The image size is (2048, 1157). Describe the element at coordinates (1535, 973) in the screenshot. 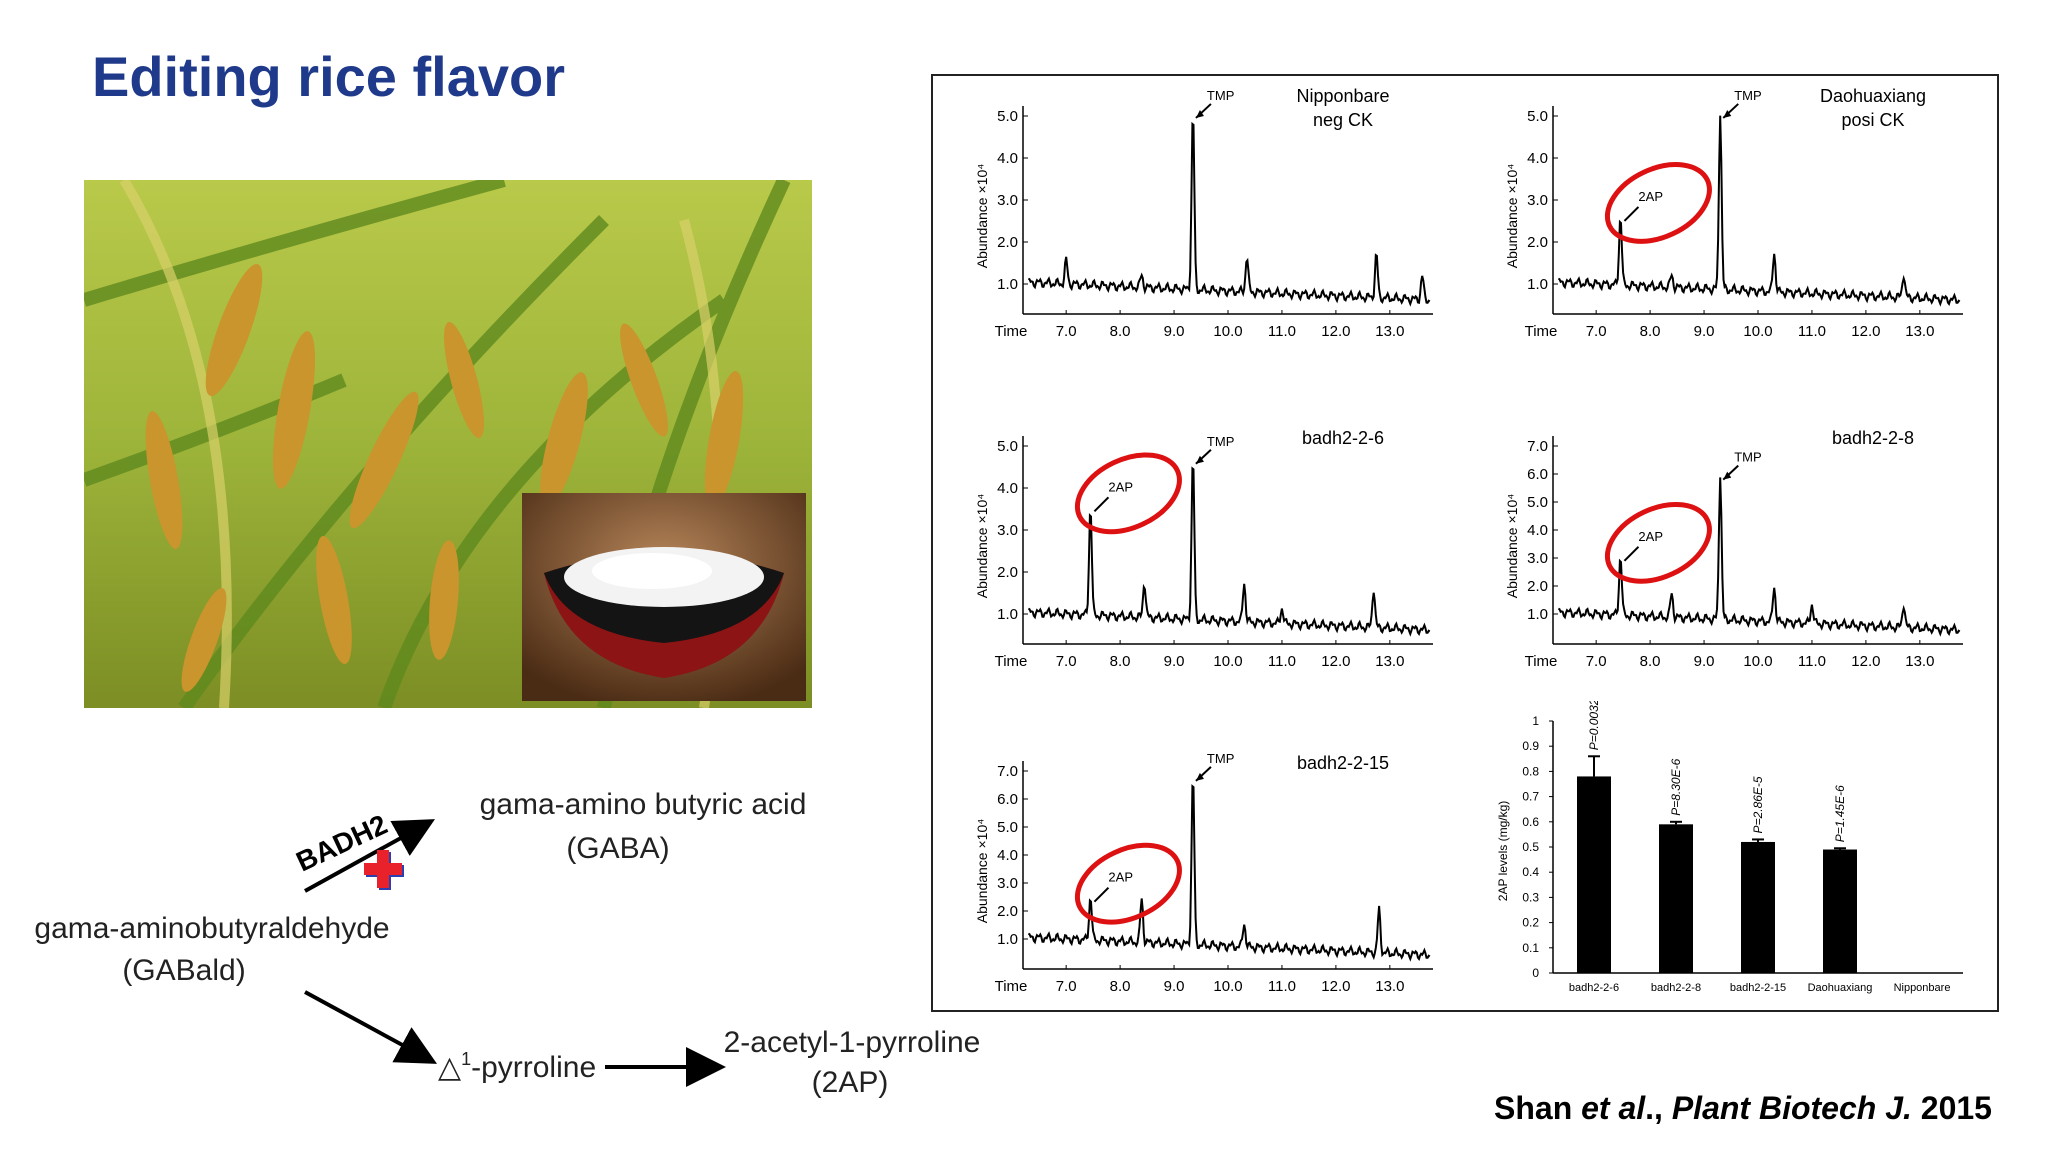

I see `bar-y-tick-label: 0` at that location.